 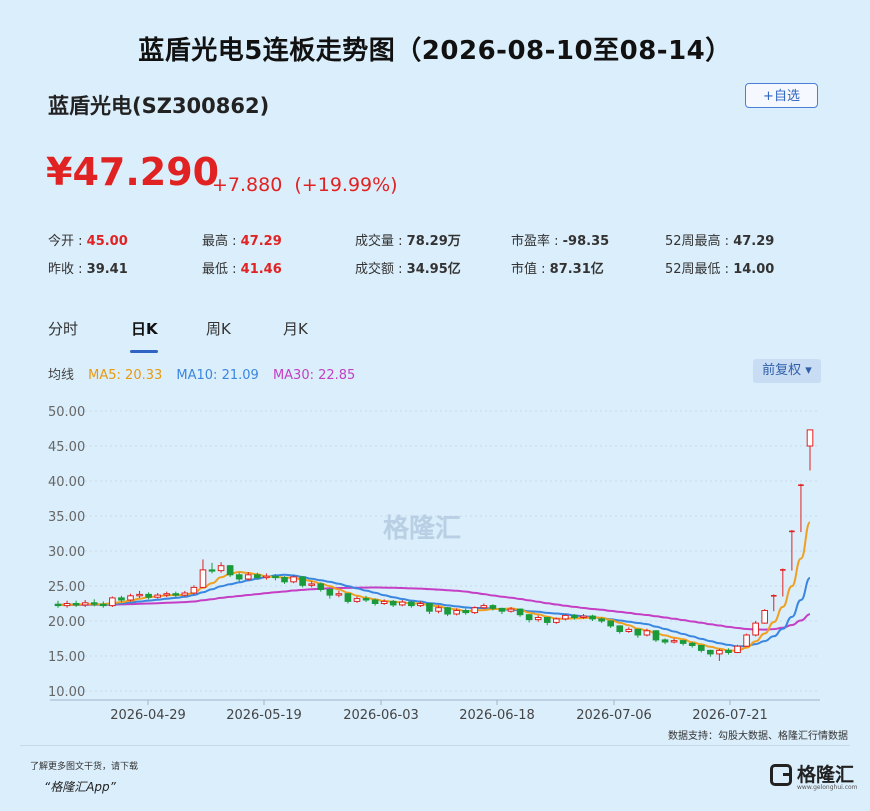 What do you see at coordinates (730, 715) in the screenshot?
I see `x-tick-label: 2026-07-21` at bounding box center [730, 715].